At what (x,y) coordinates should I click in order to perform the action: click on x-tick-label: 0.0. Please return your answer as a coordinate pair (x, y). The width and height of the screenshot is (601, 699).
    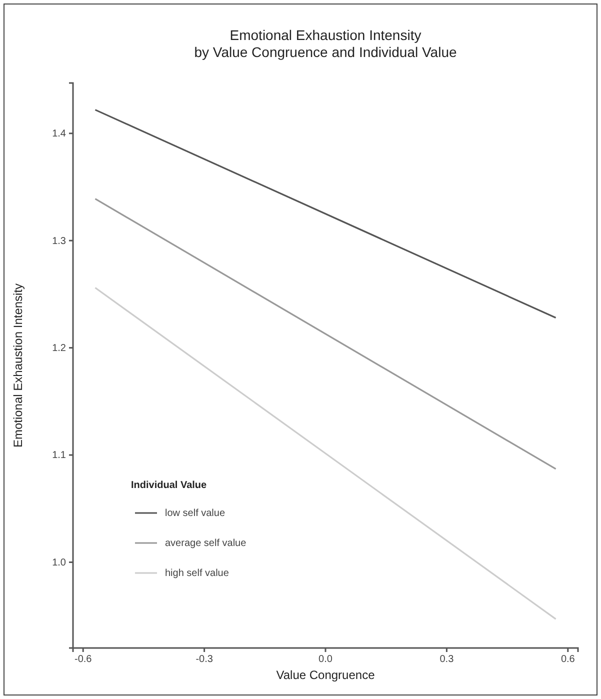
    Looking at the image, I should click on (325, 660).